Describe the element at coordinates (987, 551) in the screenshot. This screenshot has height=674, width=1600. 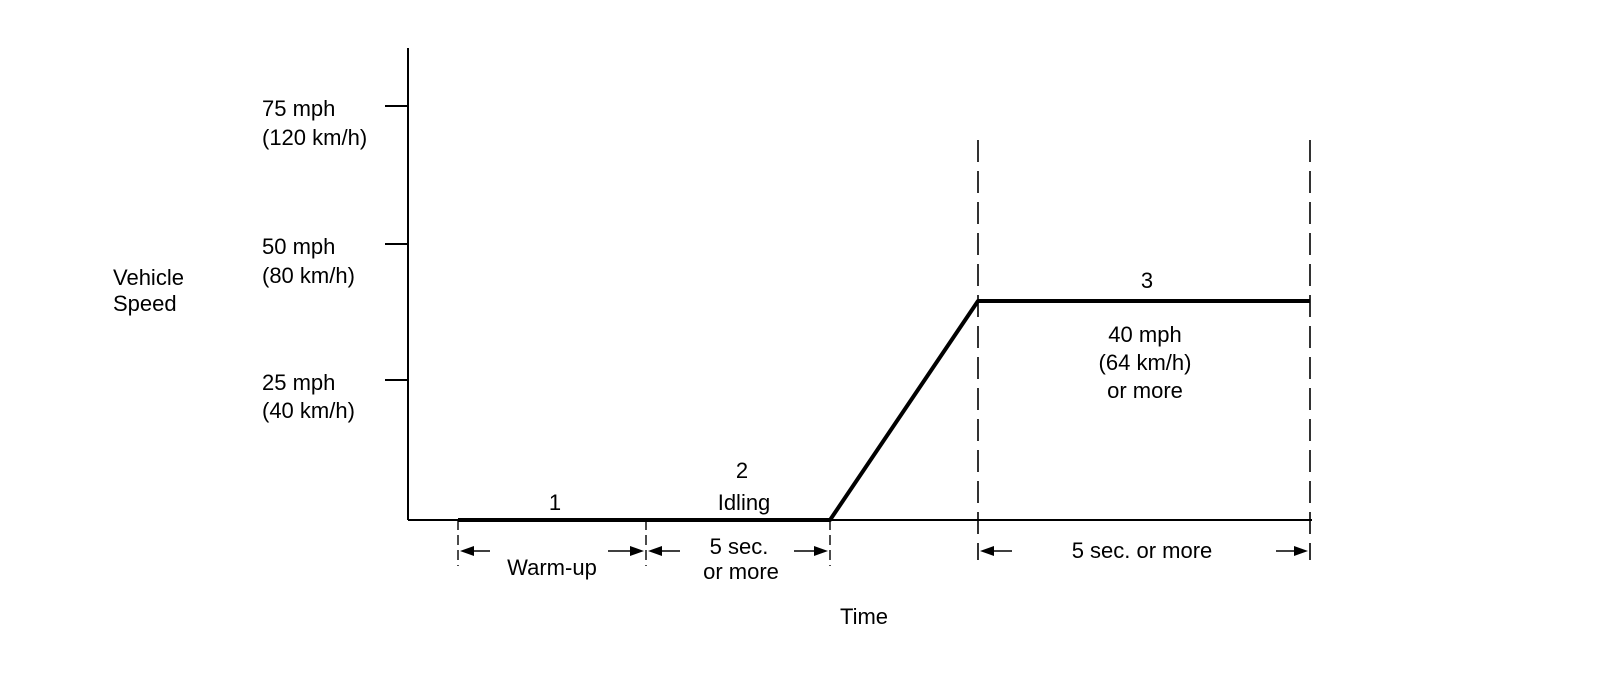
I see `phase3-arrow-left-head` at that location.